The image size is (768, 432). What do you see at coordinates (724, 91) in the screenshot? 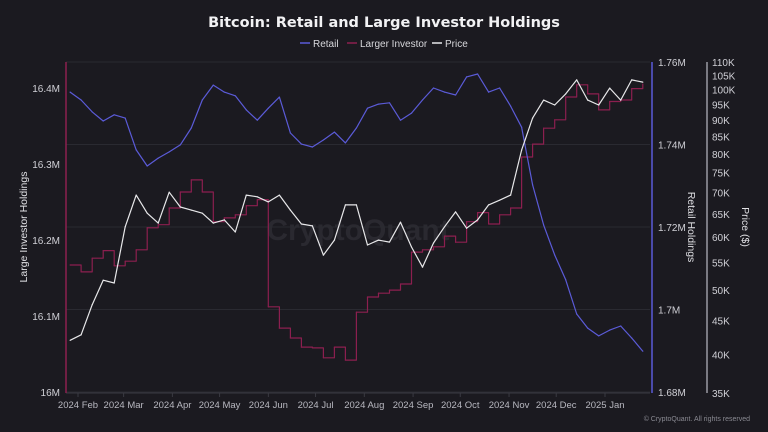
I see `y-tick-label-price: 100K` at bounding box center [724, 91].